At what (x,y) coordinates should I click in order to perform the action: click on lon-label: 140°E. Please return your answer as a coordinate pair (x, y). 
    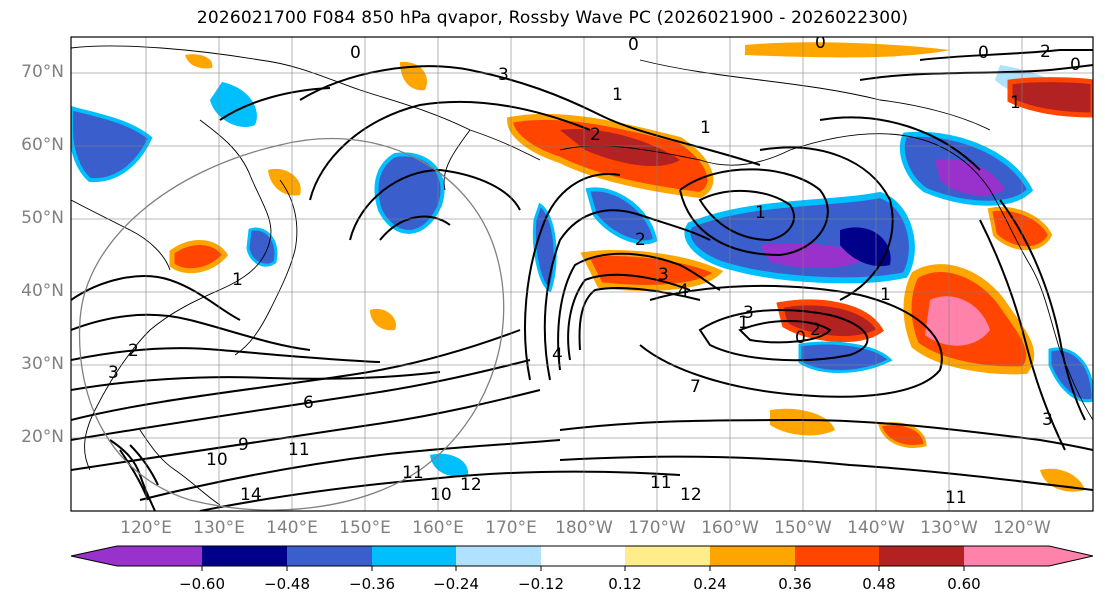
    Looking at the image, I should click on (292, 528).